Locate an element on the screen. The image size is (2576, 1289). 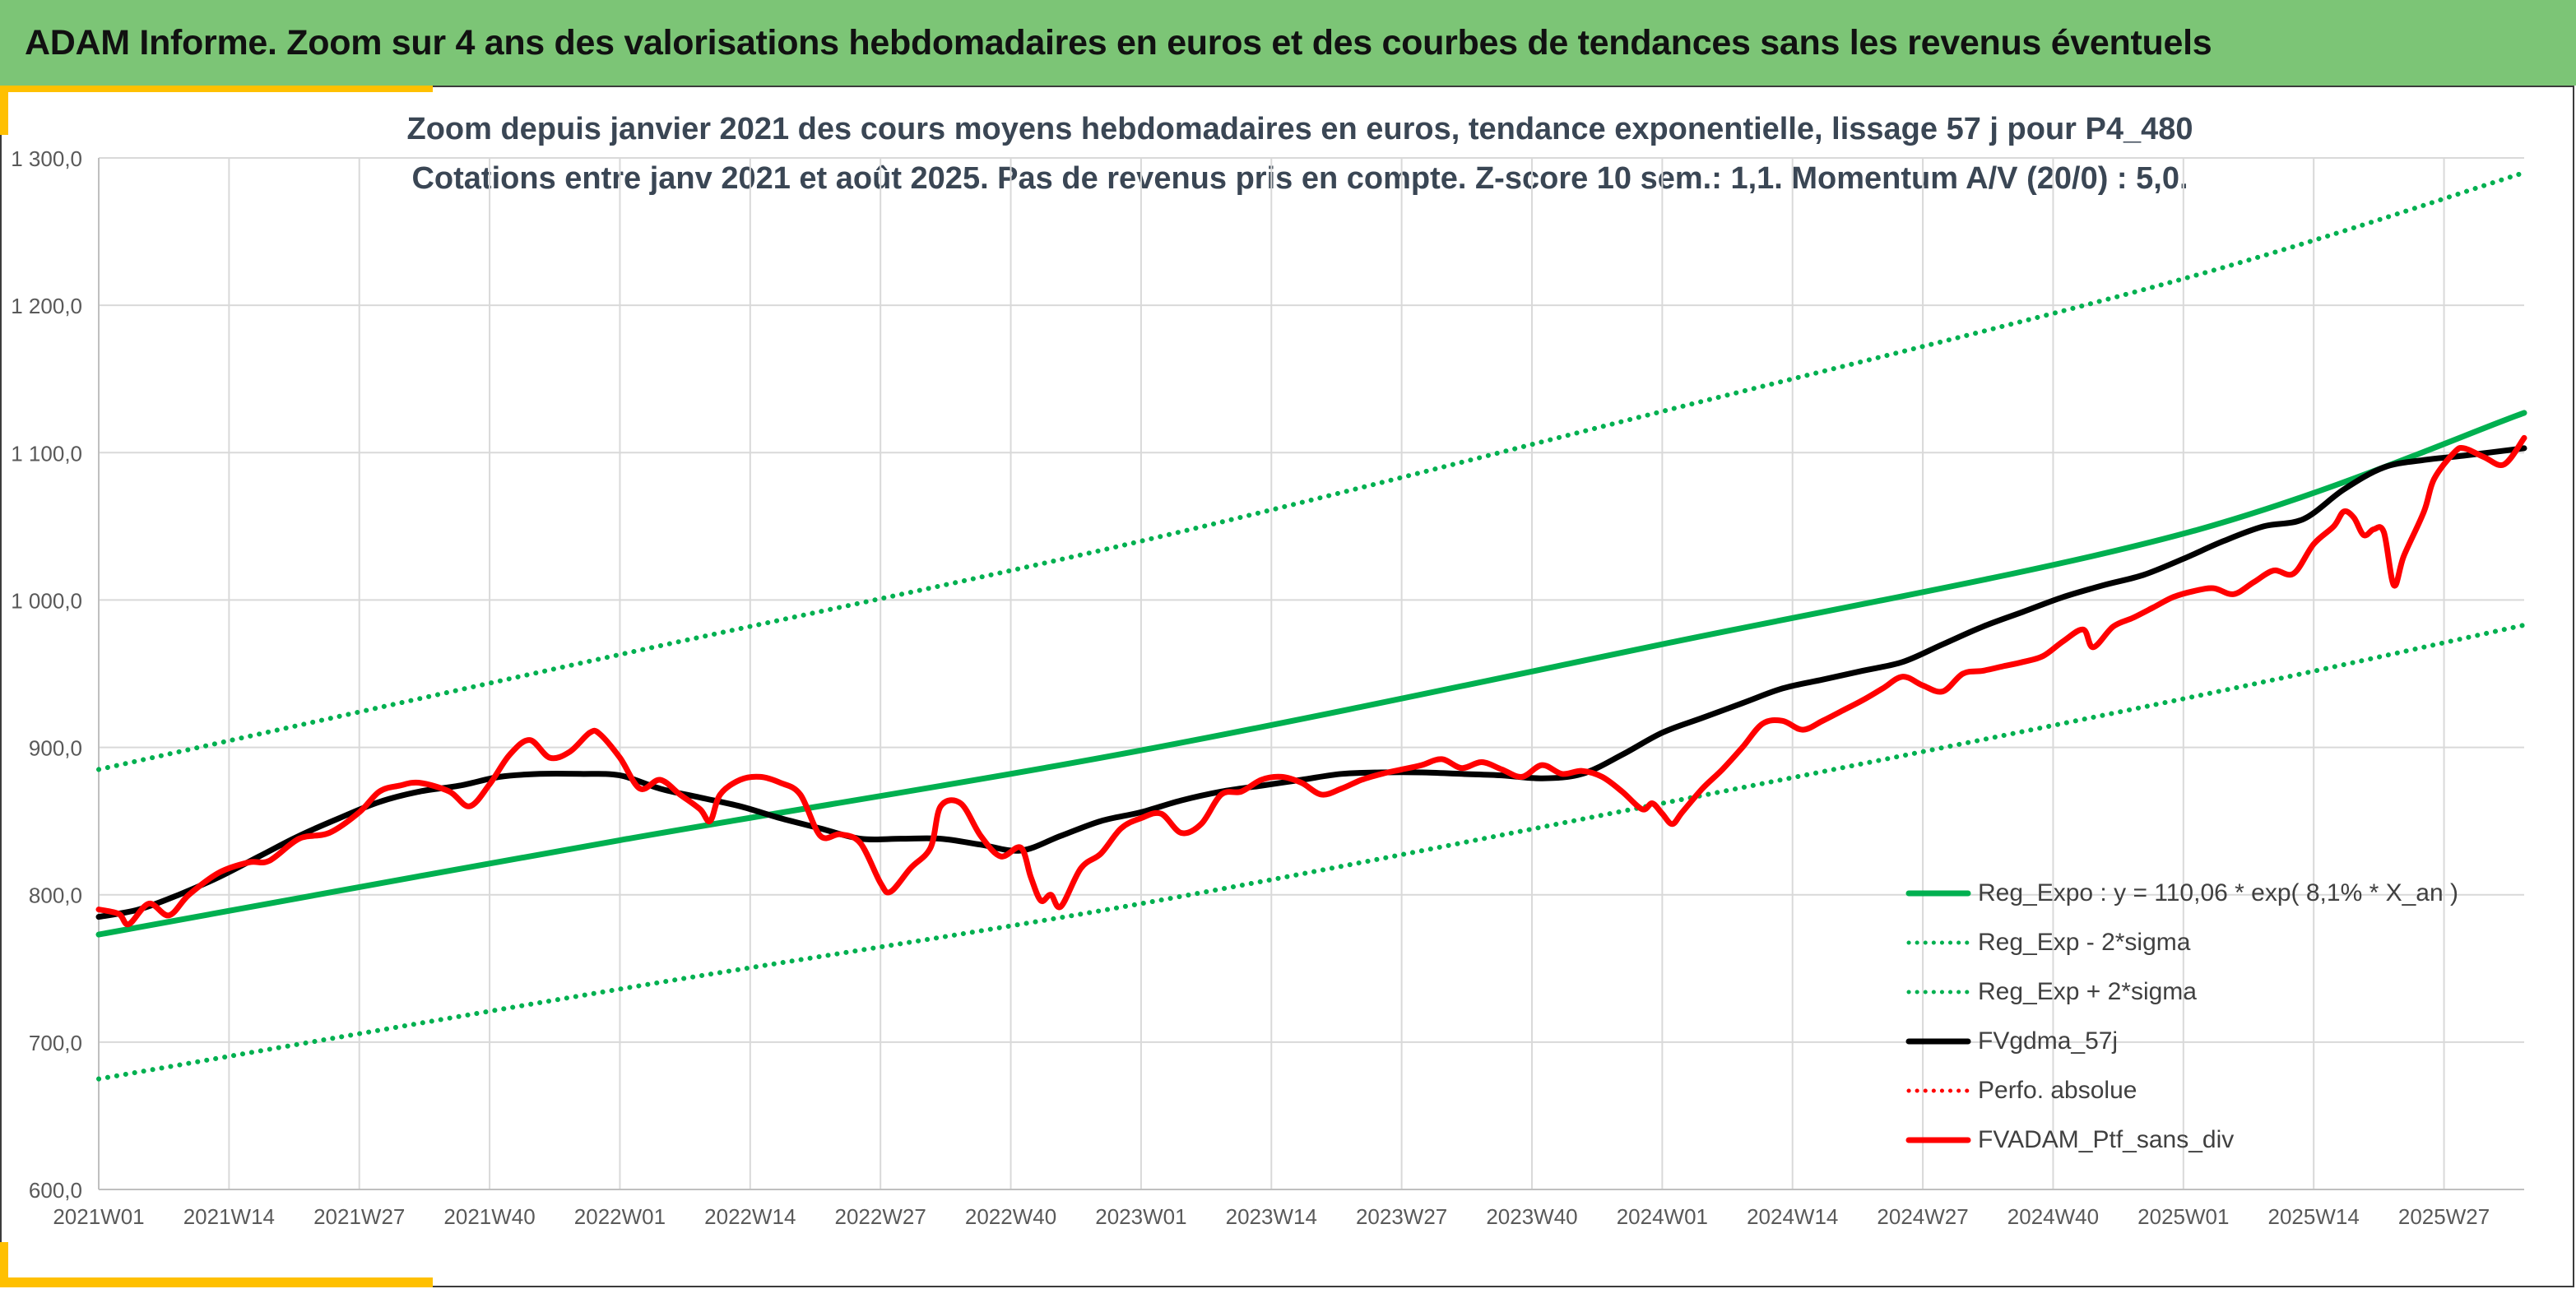
y-tick-label: 600,0 is located at coordinates (56, 1190).